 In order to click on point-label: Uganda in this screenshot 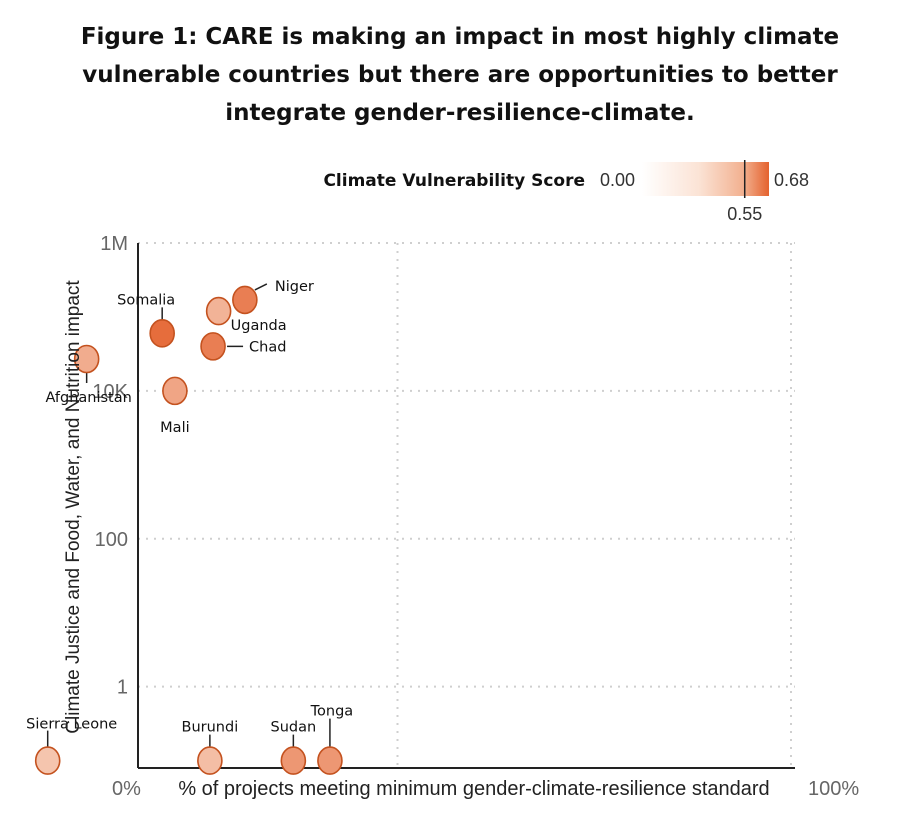, I will do `click(259, 326)`.